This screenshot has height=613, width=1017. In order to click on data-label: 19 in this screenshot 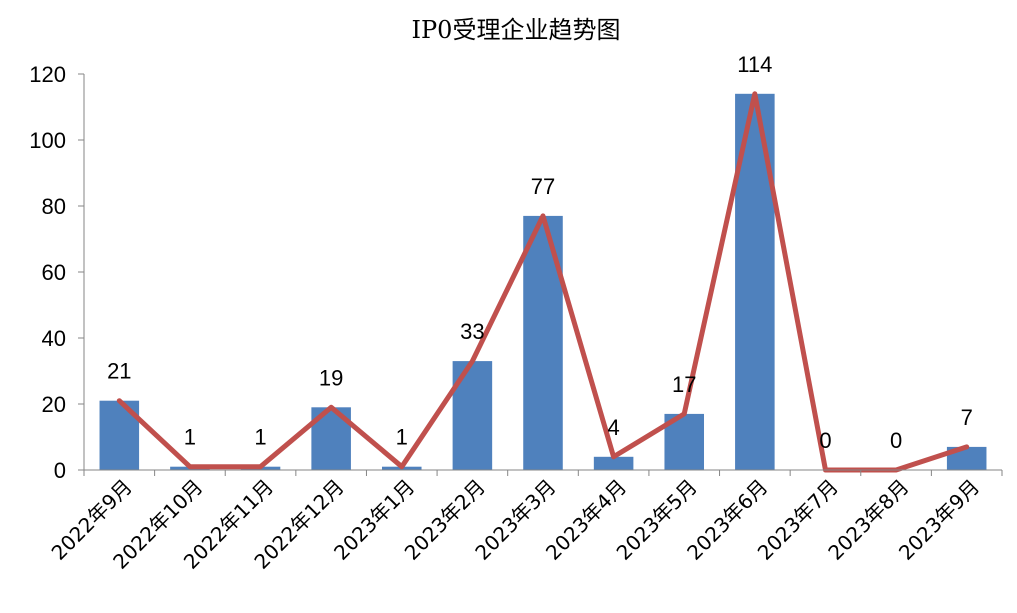, I will do `click(331, 377)`.